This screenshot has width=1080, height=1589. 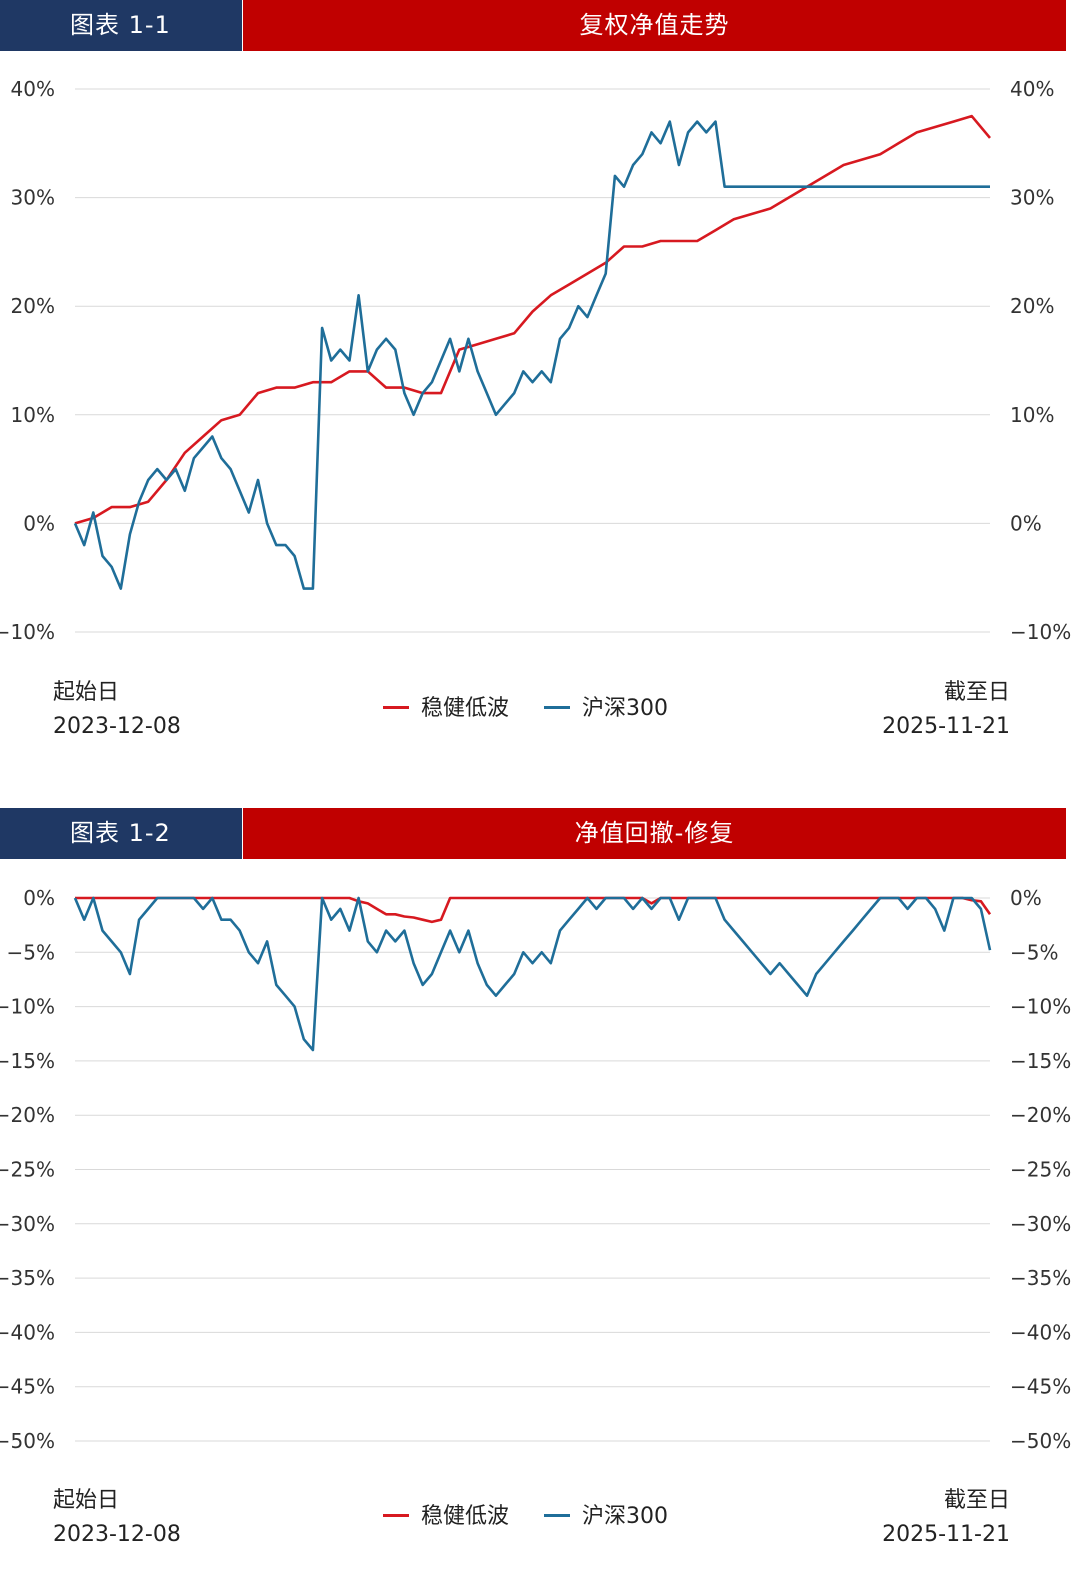 I want to click on chart-title: 复权净值走势, so click(x=654, y=25).